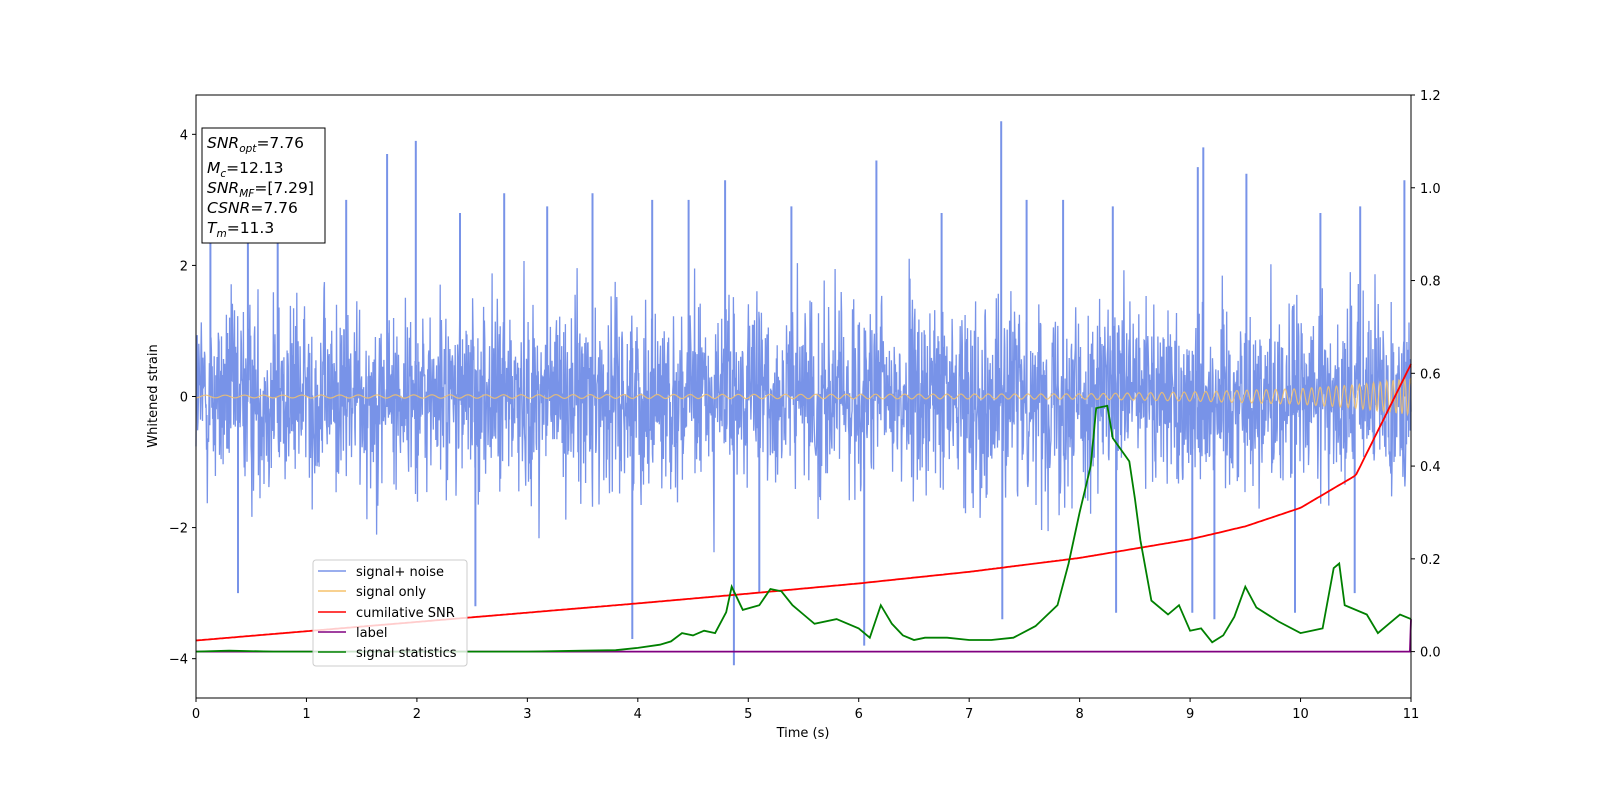 This screenshot has width=1600, height=800. Describe the element at coordinates (391, 592) in the screenshot. I see `legend-label-signal-only: signal only` at that location.